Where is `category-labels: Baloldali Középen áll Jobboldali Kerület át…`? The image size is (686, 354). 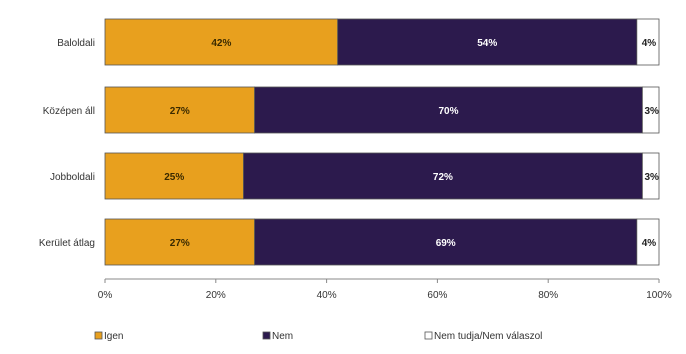 category-labels: Baloldali Középen áll Jobboldali Kerület át… is located at coordinates (67, 143).